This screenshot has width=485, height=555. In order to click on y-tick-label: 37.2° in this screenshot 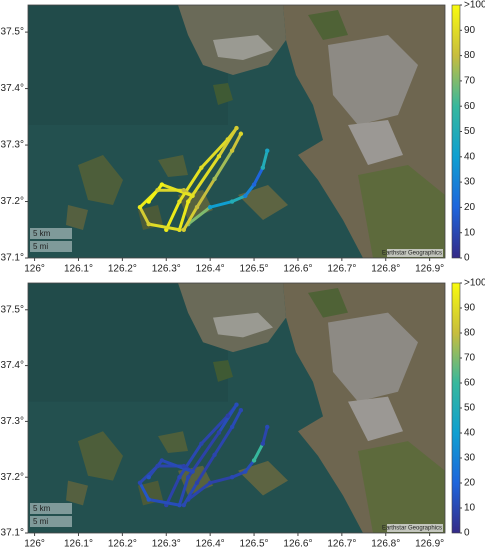, I will do `click(12, 201)`.